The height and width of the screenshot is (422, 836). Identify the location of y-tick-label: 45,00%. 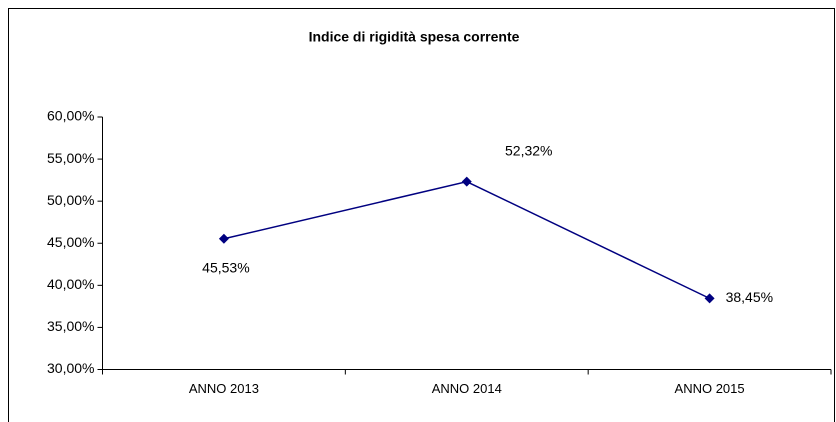
(70, 242).